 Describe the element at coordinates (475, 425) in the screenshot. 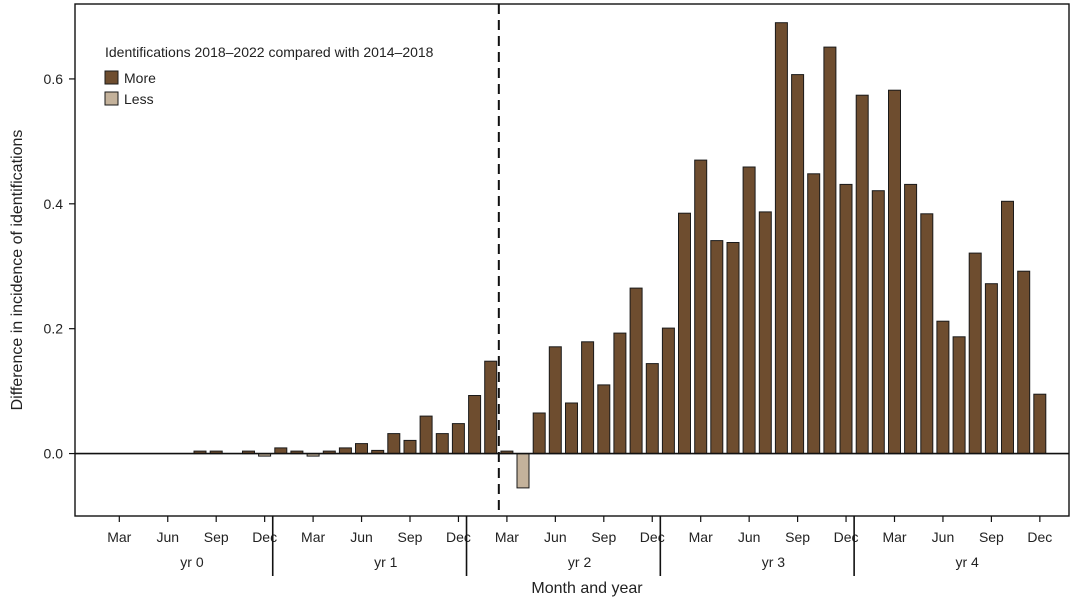

I see `bar-yr2-jan` at that location.